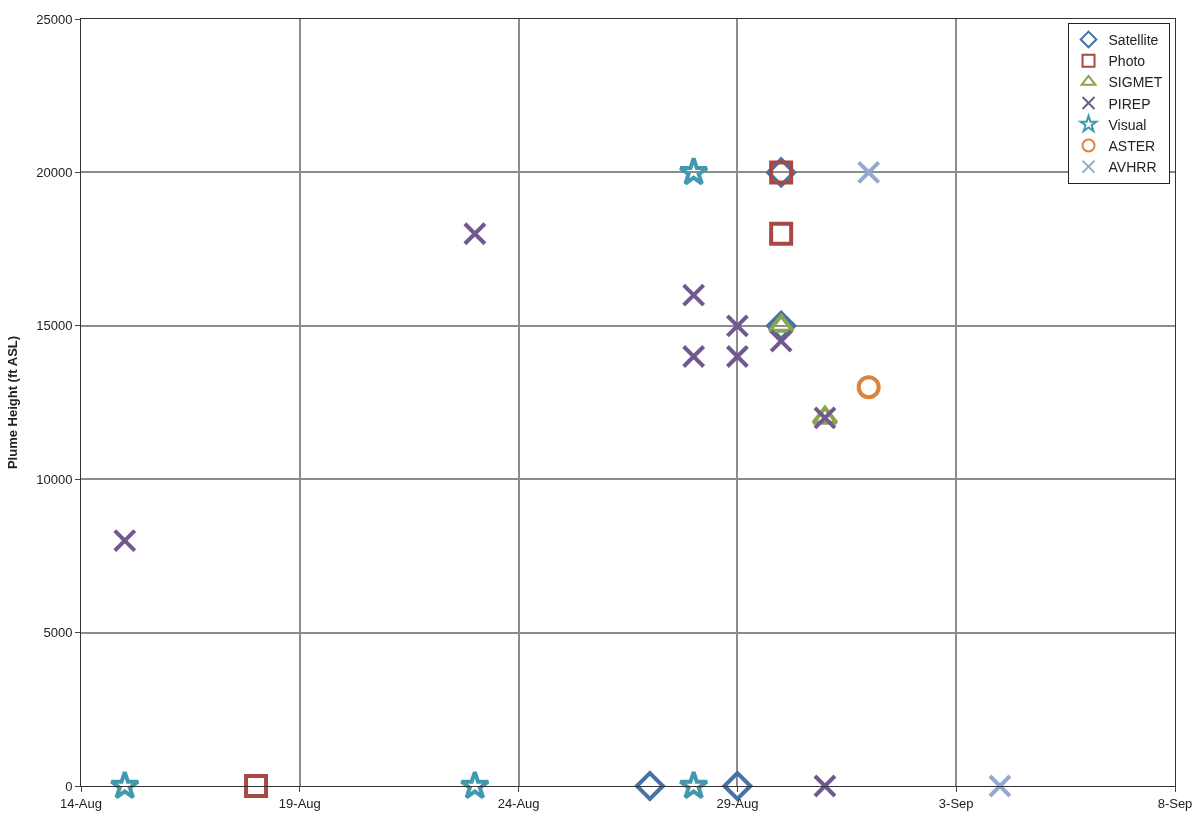 This screenshot has width=1204, height=826. Describe the element at coordinates (13, 402) in the screenshot. I see `y-axis-title: Plume Height (ft ASL)` at that location.